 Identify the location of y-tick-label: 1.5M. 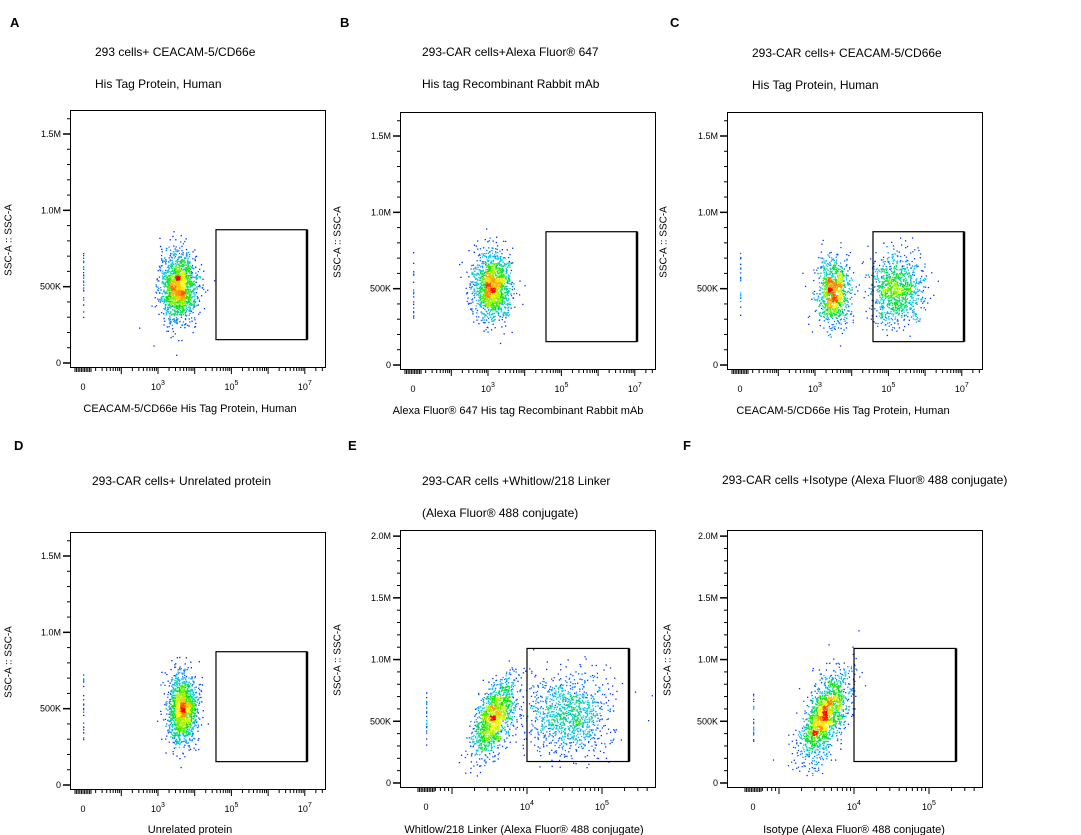
(381, 136).